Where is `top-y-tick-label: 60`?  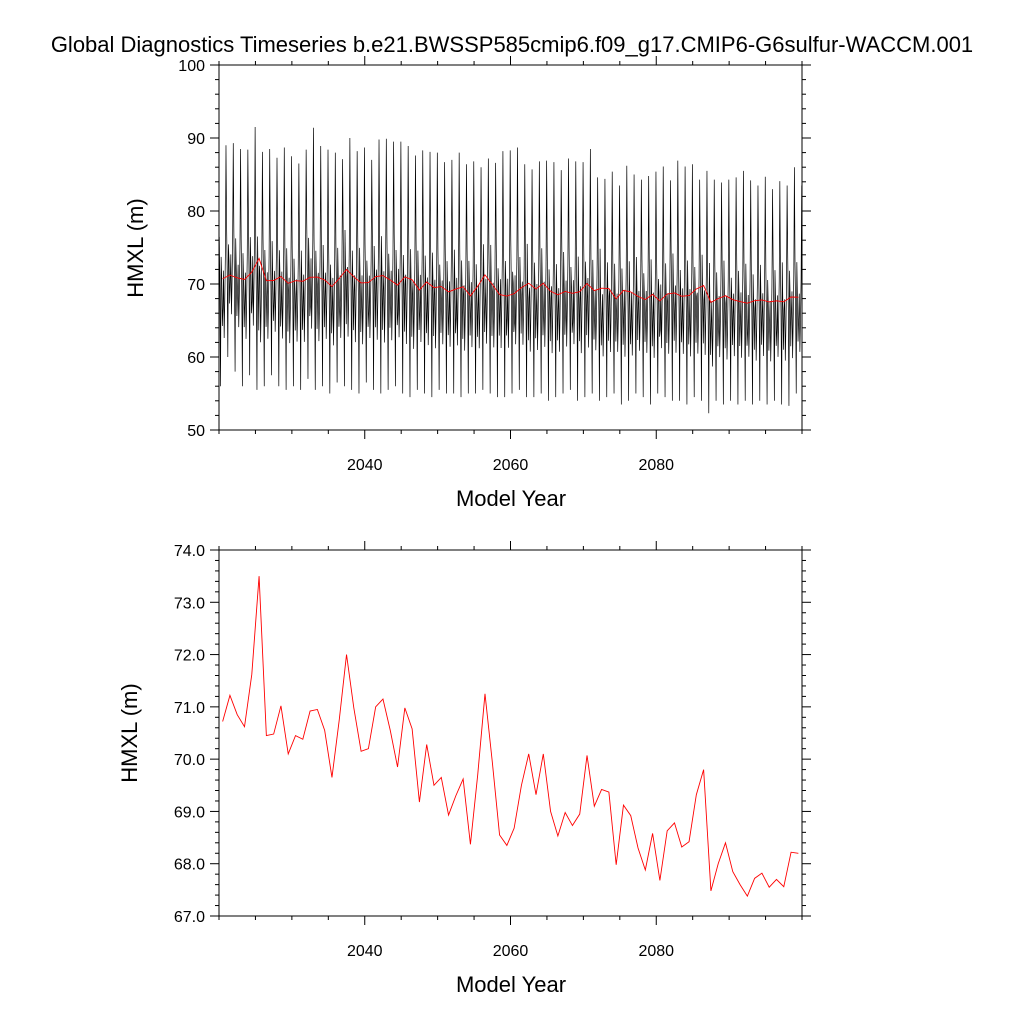
top-y-tick-label: 60 is located at coordinates (196, 358).